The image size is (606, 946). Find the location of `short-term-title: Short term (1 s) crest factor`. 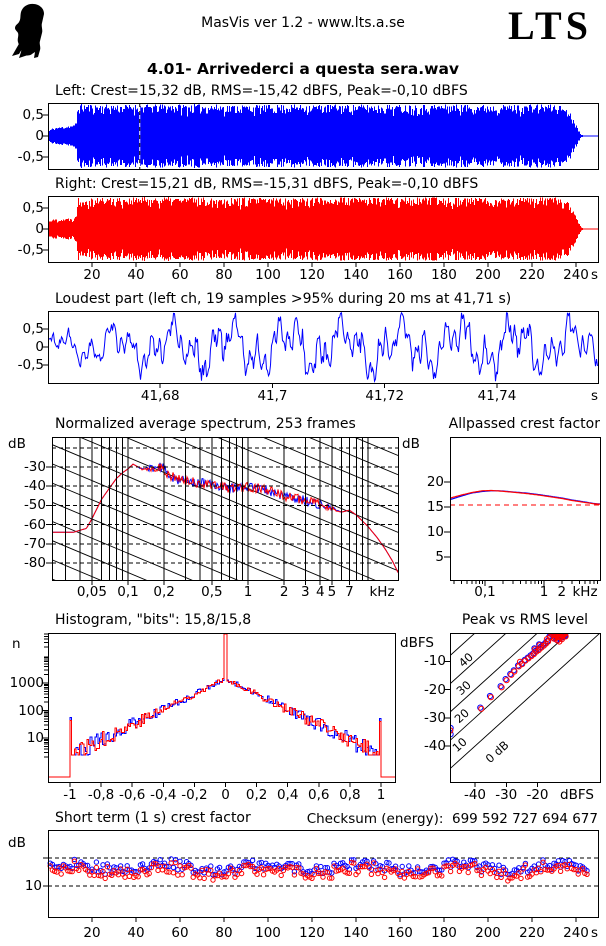

short-term-title: Short term (1 s) crest factor is located at coordinates (153, 818).